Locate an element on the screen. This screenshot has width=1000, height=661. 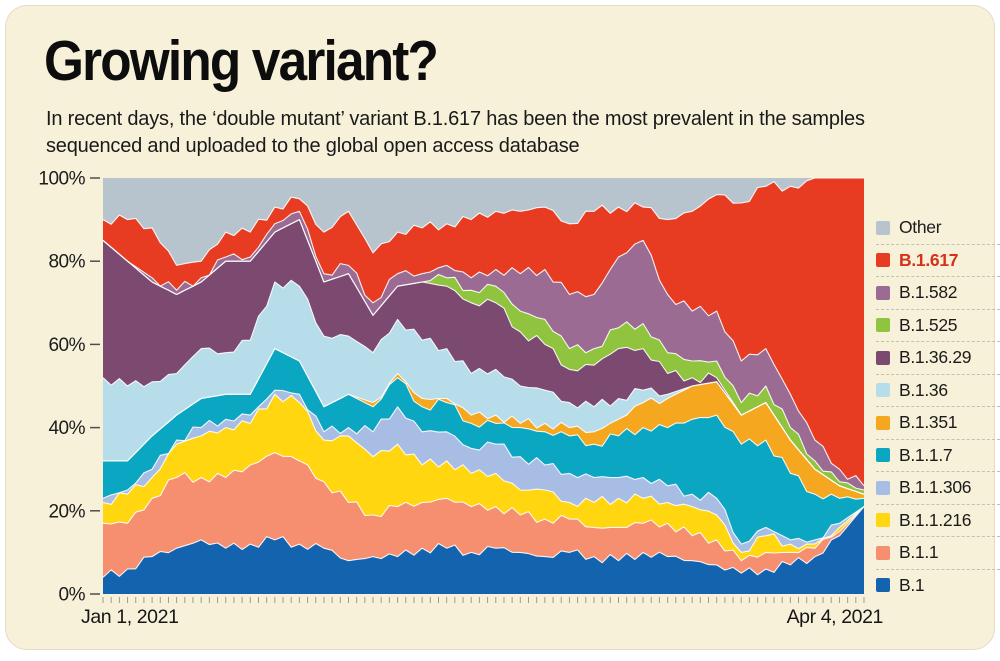
y-axis-label: 100% is located at coordinates (61, 179).